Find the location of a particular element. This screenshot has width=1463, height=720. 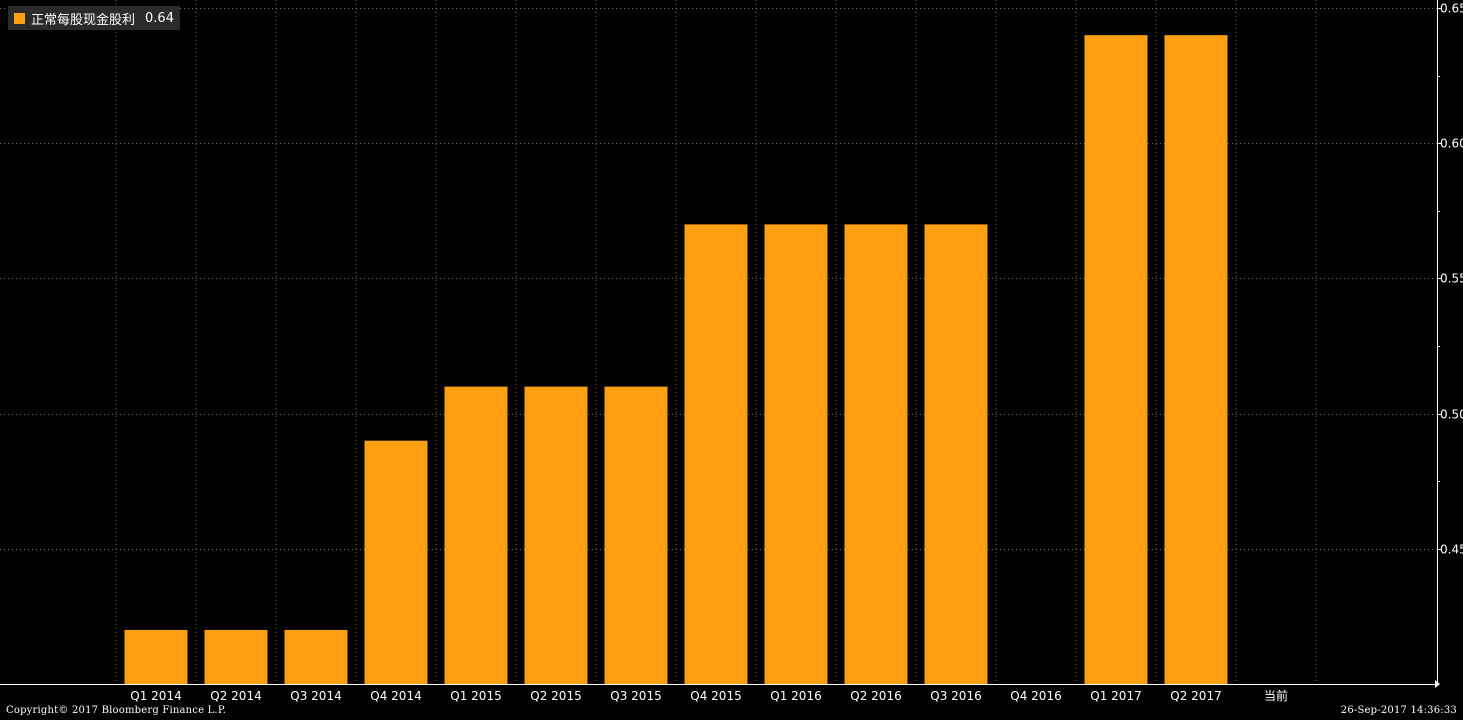

x-tick-label: Q4 2016 is located at coordinates (1035, 696).